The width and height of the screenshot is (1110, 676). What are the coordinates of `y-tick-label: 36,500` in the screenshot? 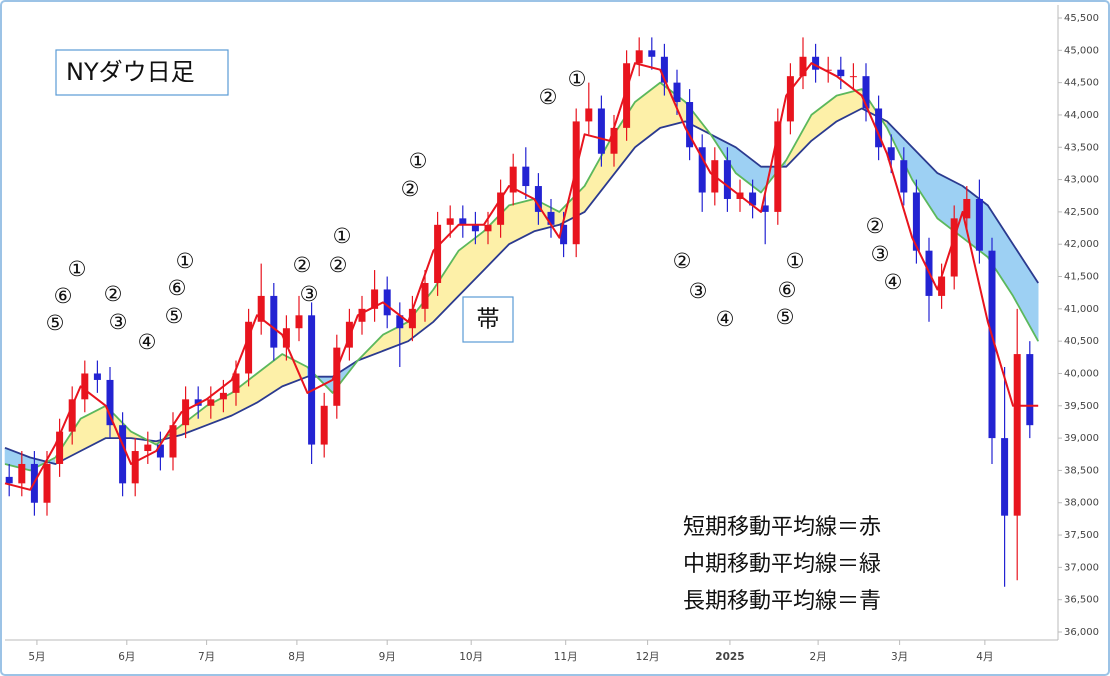 It's located at (1081, 600).